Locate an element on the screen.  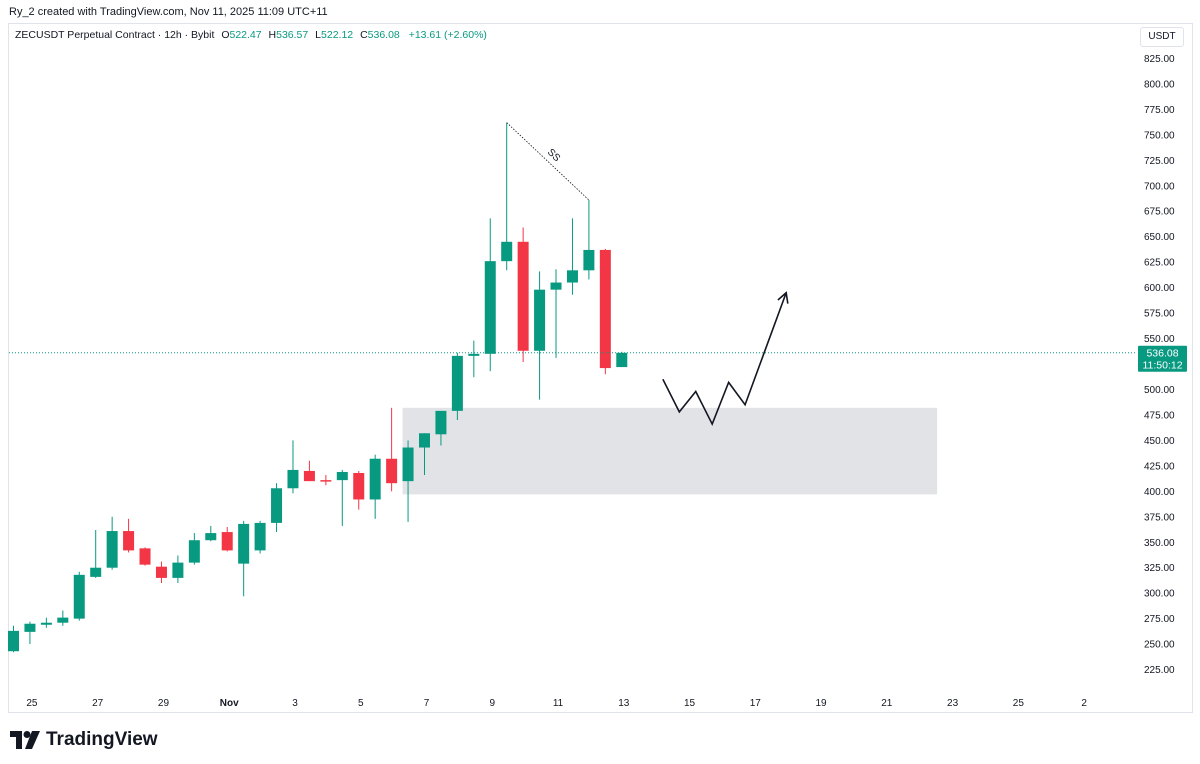
candle-countdown: 11:50:12 is located at coordinates (1162, 366).